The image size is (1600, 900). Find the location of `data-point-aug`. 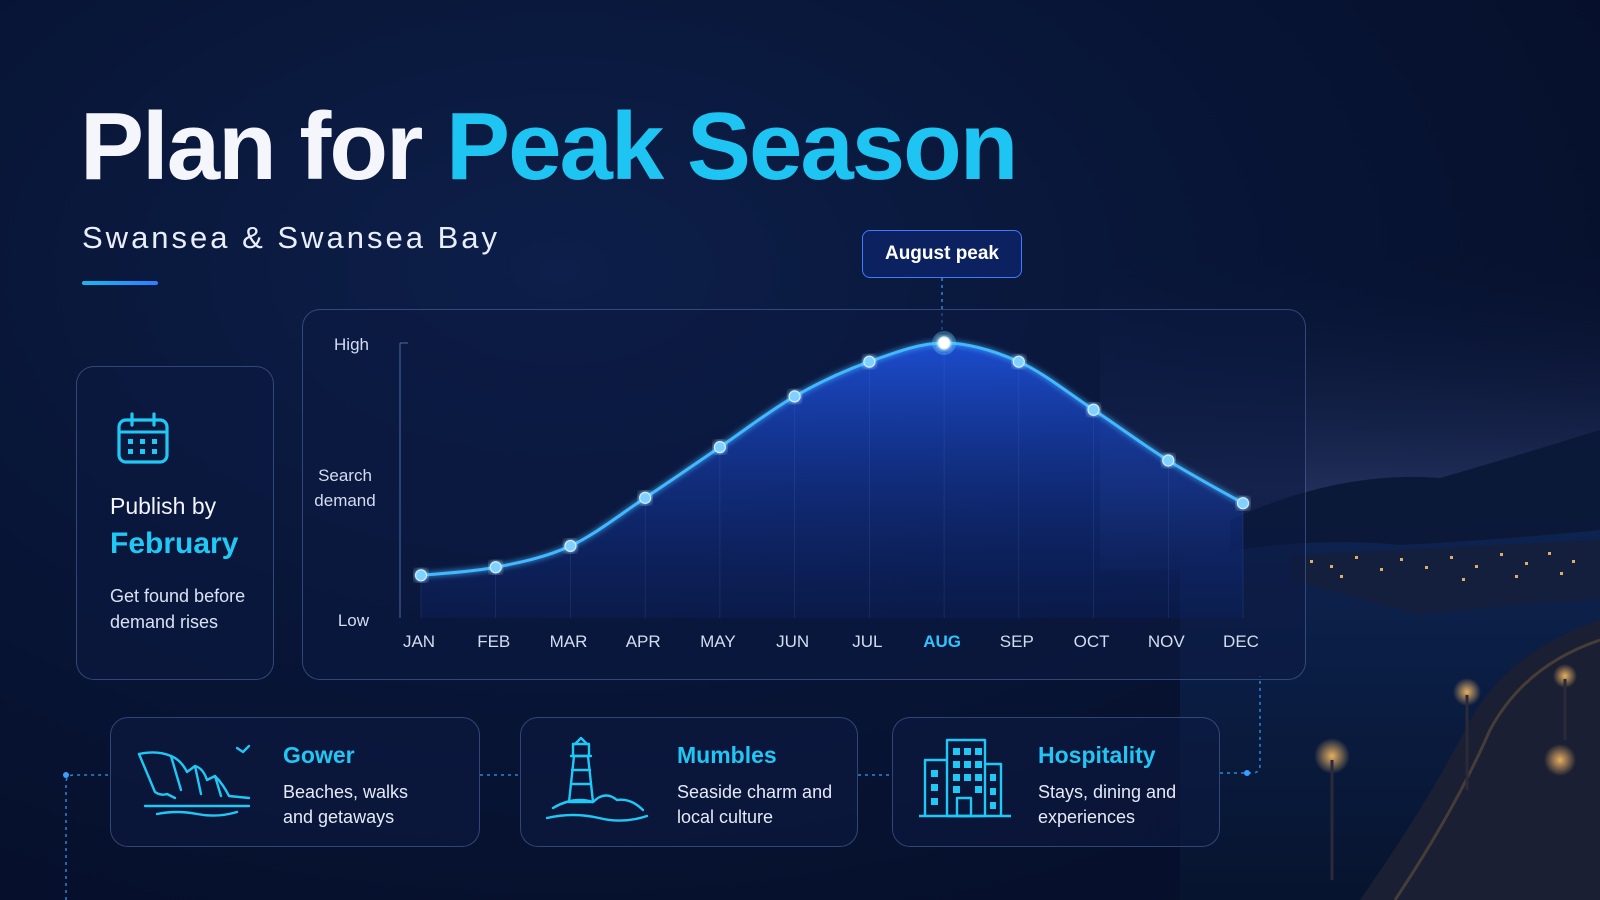

data-point-aug is located at coordinates (944, 343).